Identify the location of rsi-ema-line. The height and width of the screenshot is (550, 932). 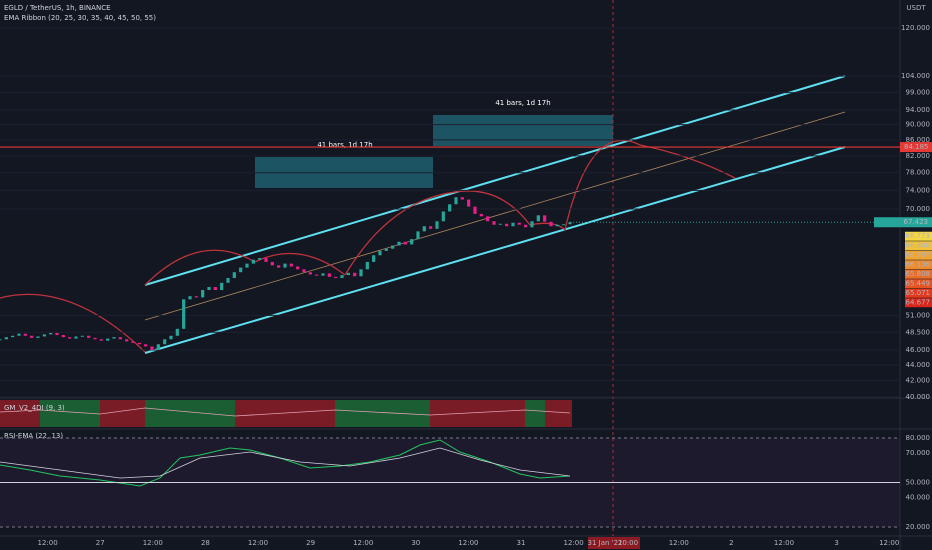
(285, 463).